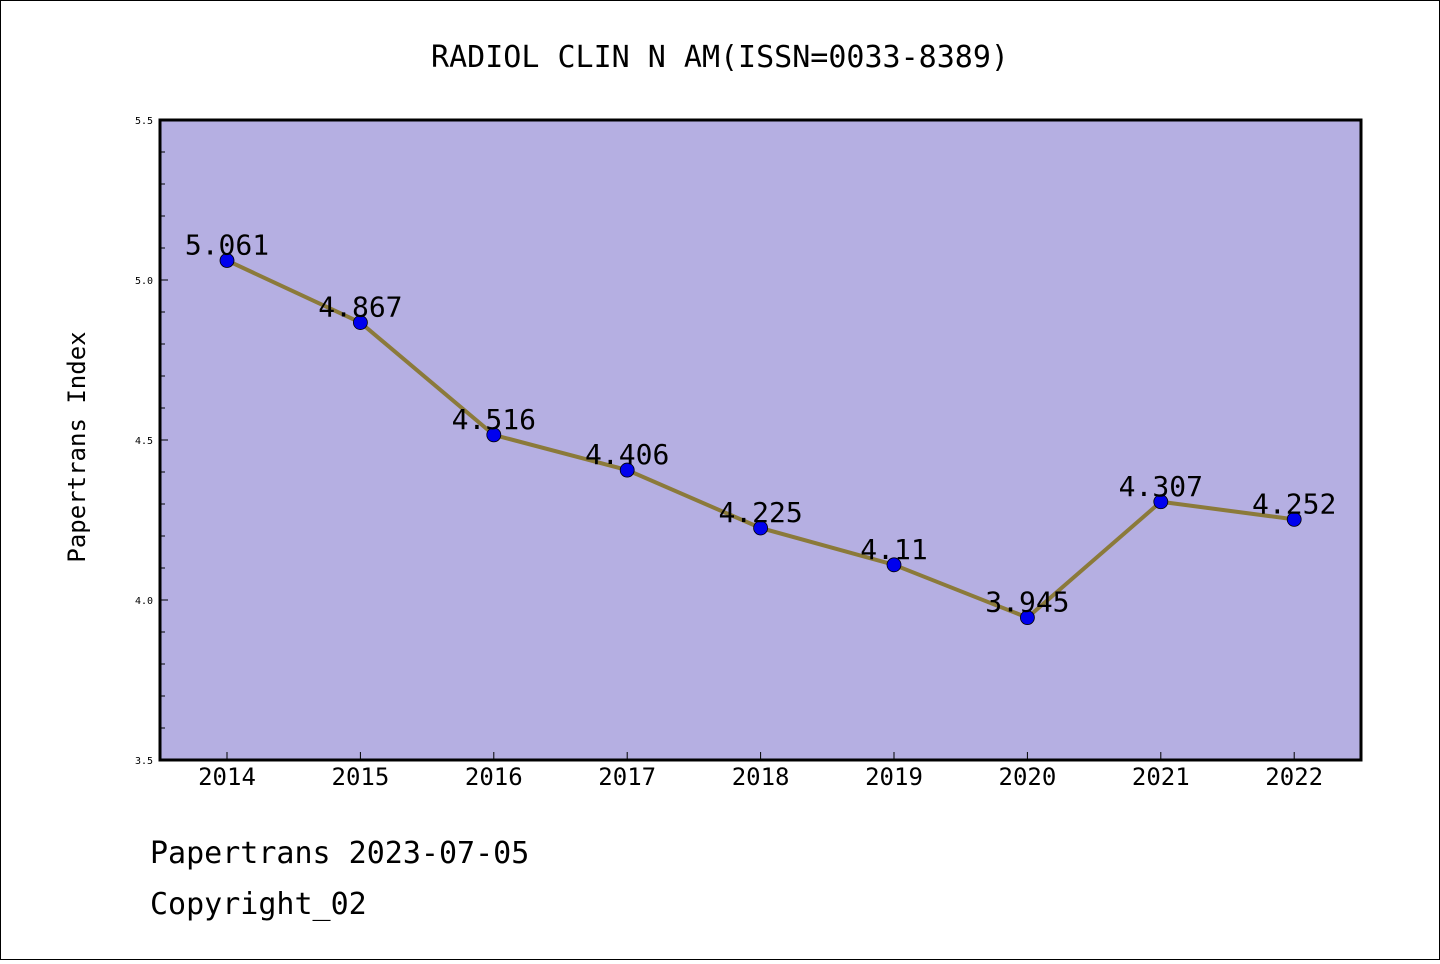 This screenshot has height=964, width=1440. What do you see at coordinates (144, 761) in the screenshot?
I see `y-tick-label: 3.5` at bounding box center [144, 761].